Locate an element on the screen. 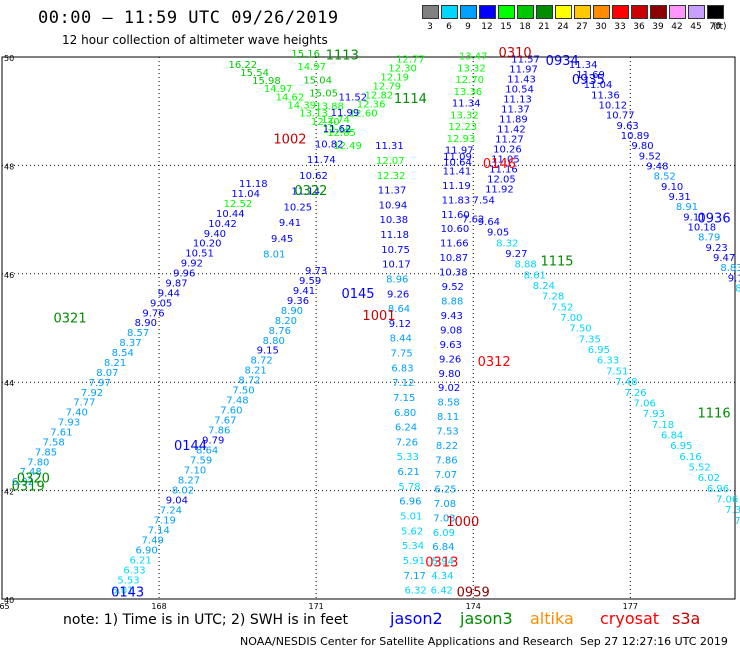 Image resolution: width=740 pixels, height=650 pixels. wave-height-value: 6.42 is located at coordinates (442, 591).